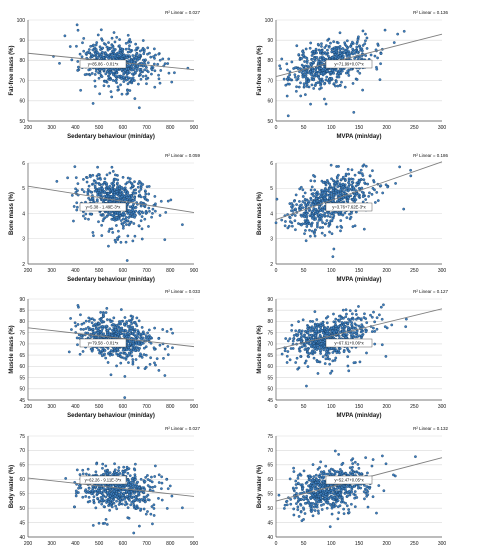 The width and height of the screenshot is (490, 555). What do you see at coordinates (22, 538) in the screenshot?
I see `y-tick-label: 40` at bounding box center [22, 538].